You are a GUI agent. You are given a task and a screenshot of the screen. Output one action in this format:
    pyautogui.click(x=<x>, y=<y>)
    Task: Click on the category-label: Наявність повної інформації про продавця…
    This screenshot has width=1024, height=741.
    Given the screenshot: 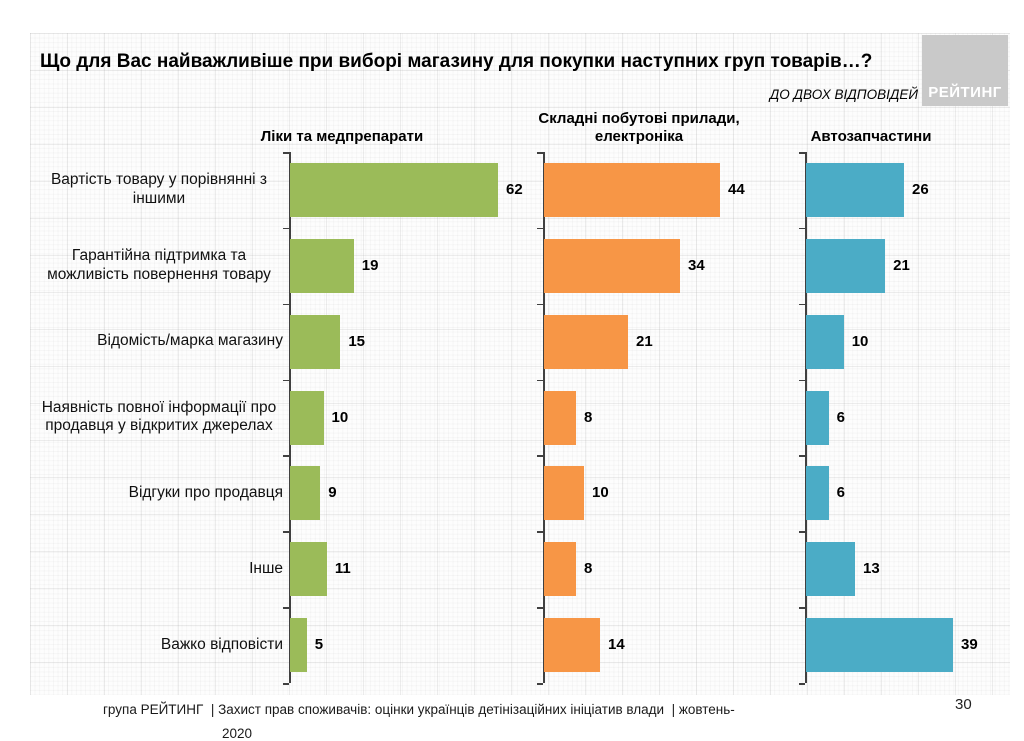 What is the action you would take?
    pyautogui.click(x=159, y=418)
    